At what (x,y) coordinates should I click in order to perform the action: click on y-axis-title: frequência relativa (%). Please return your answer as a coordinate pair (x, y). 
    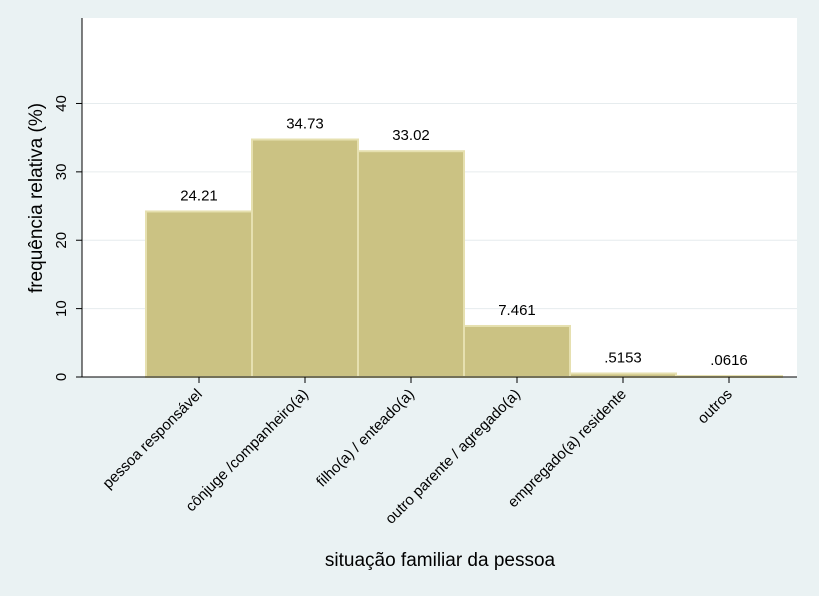
    Looking at the image, I should click on (36, 198).